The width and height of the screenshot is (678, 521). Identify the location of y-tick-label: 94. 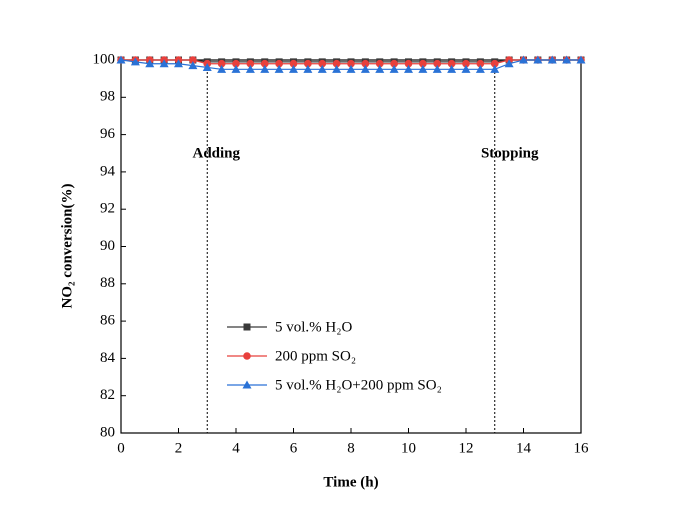
(108, 171).